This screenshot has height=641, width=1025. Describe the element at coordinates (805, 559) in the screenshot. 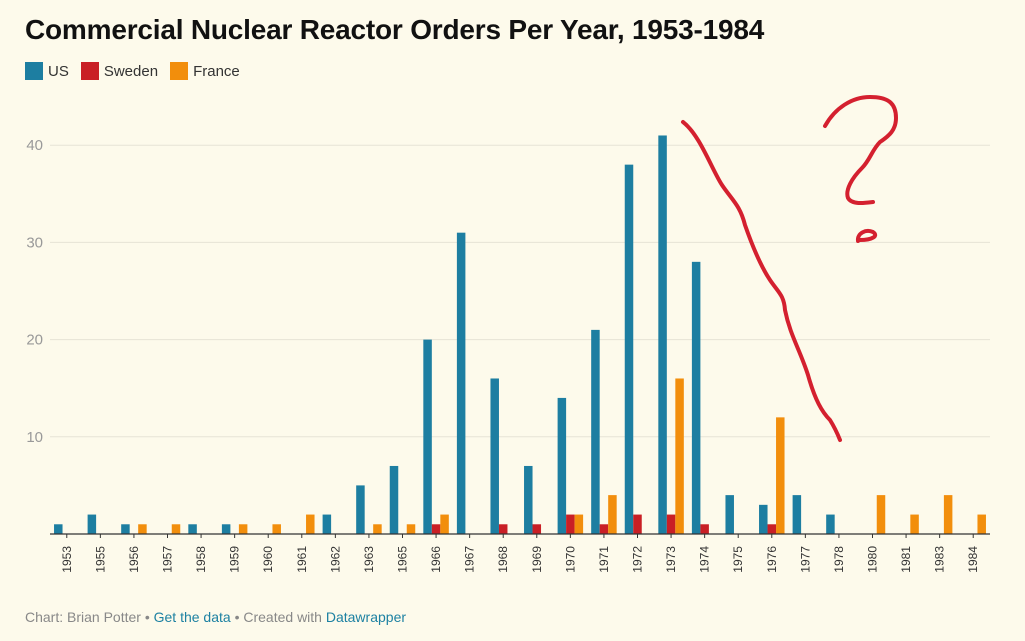

I see `x-tick-label-1977: 1977` at that location.